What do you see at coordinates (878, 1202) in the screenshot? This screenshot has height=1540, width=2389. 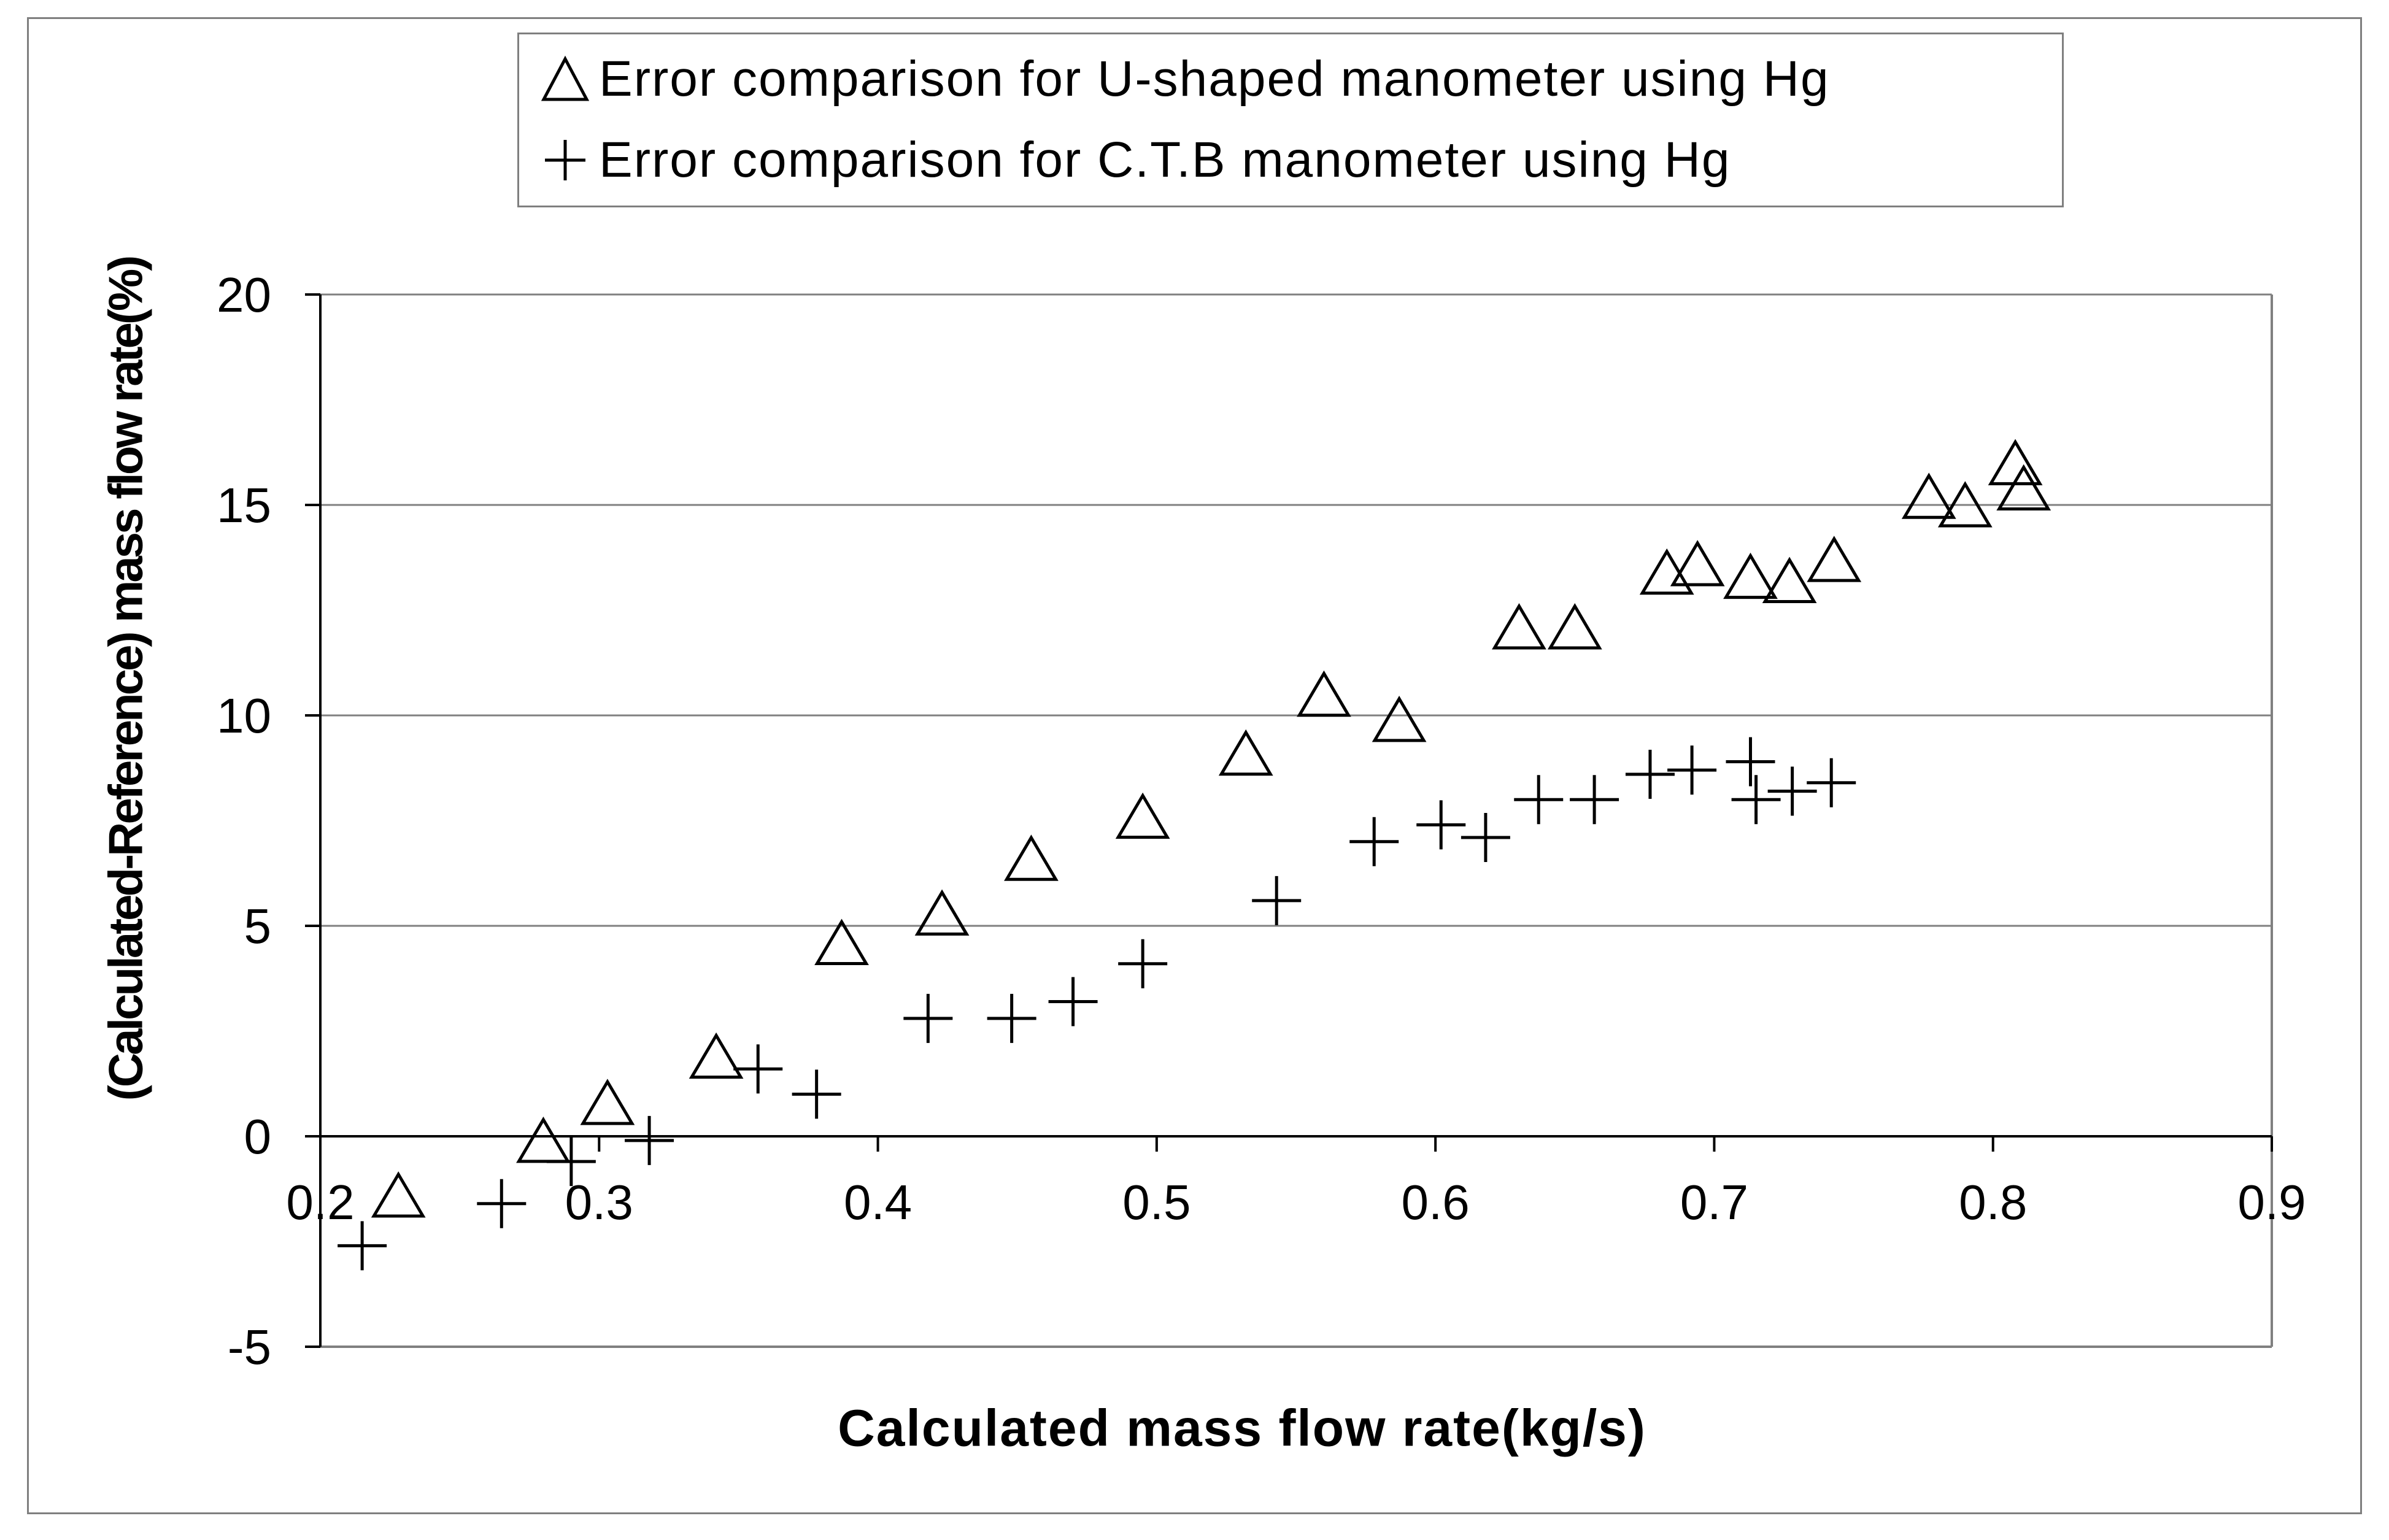 I see `x-tick-label: 0.4` at bounding box center [878, 1202].